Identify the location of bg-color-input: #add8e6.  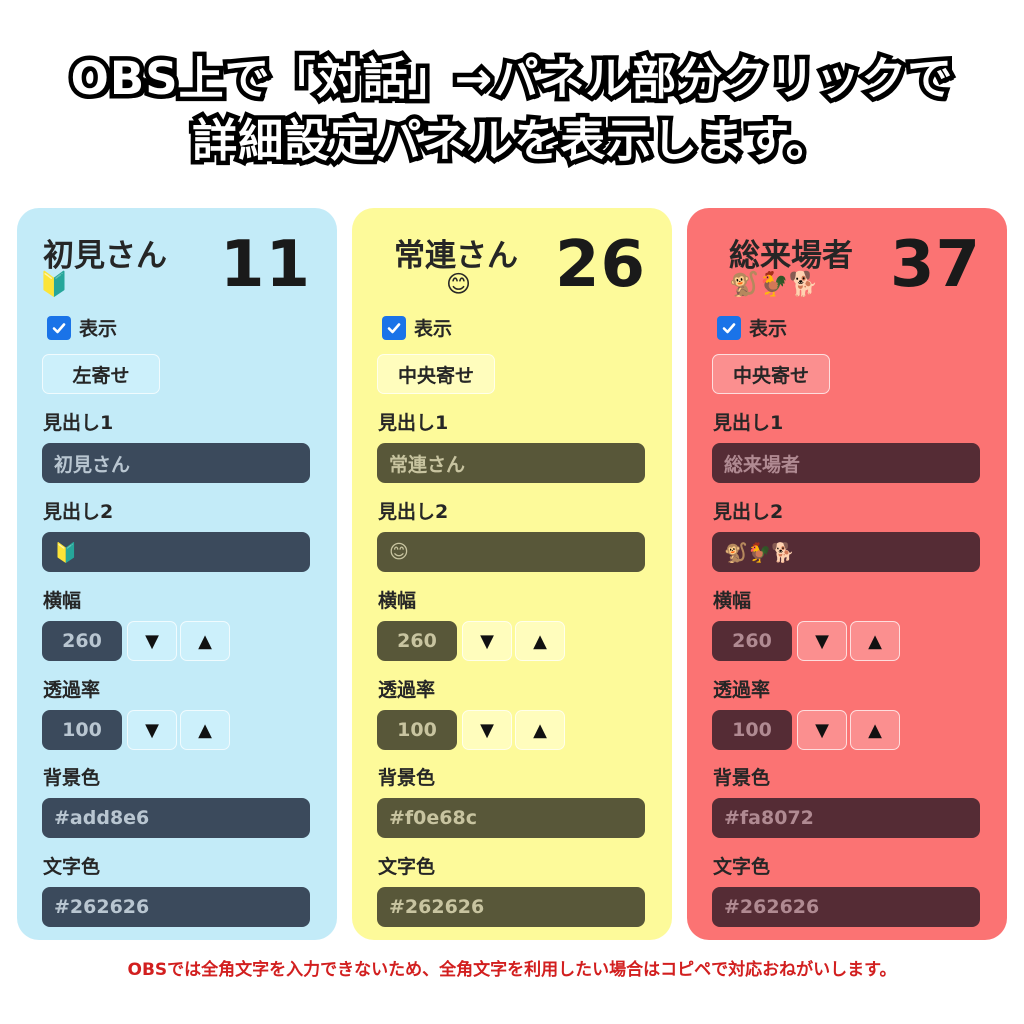
(176, 818).